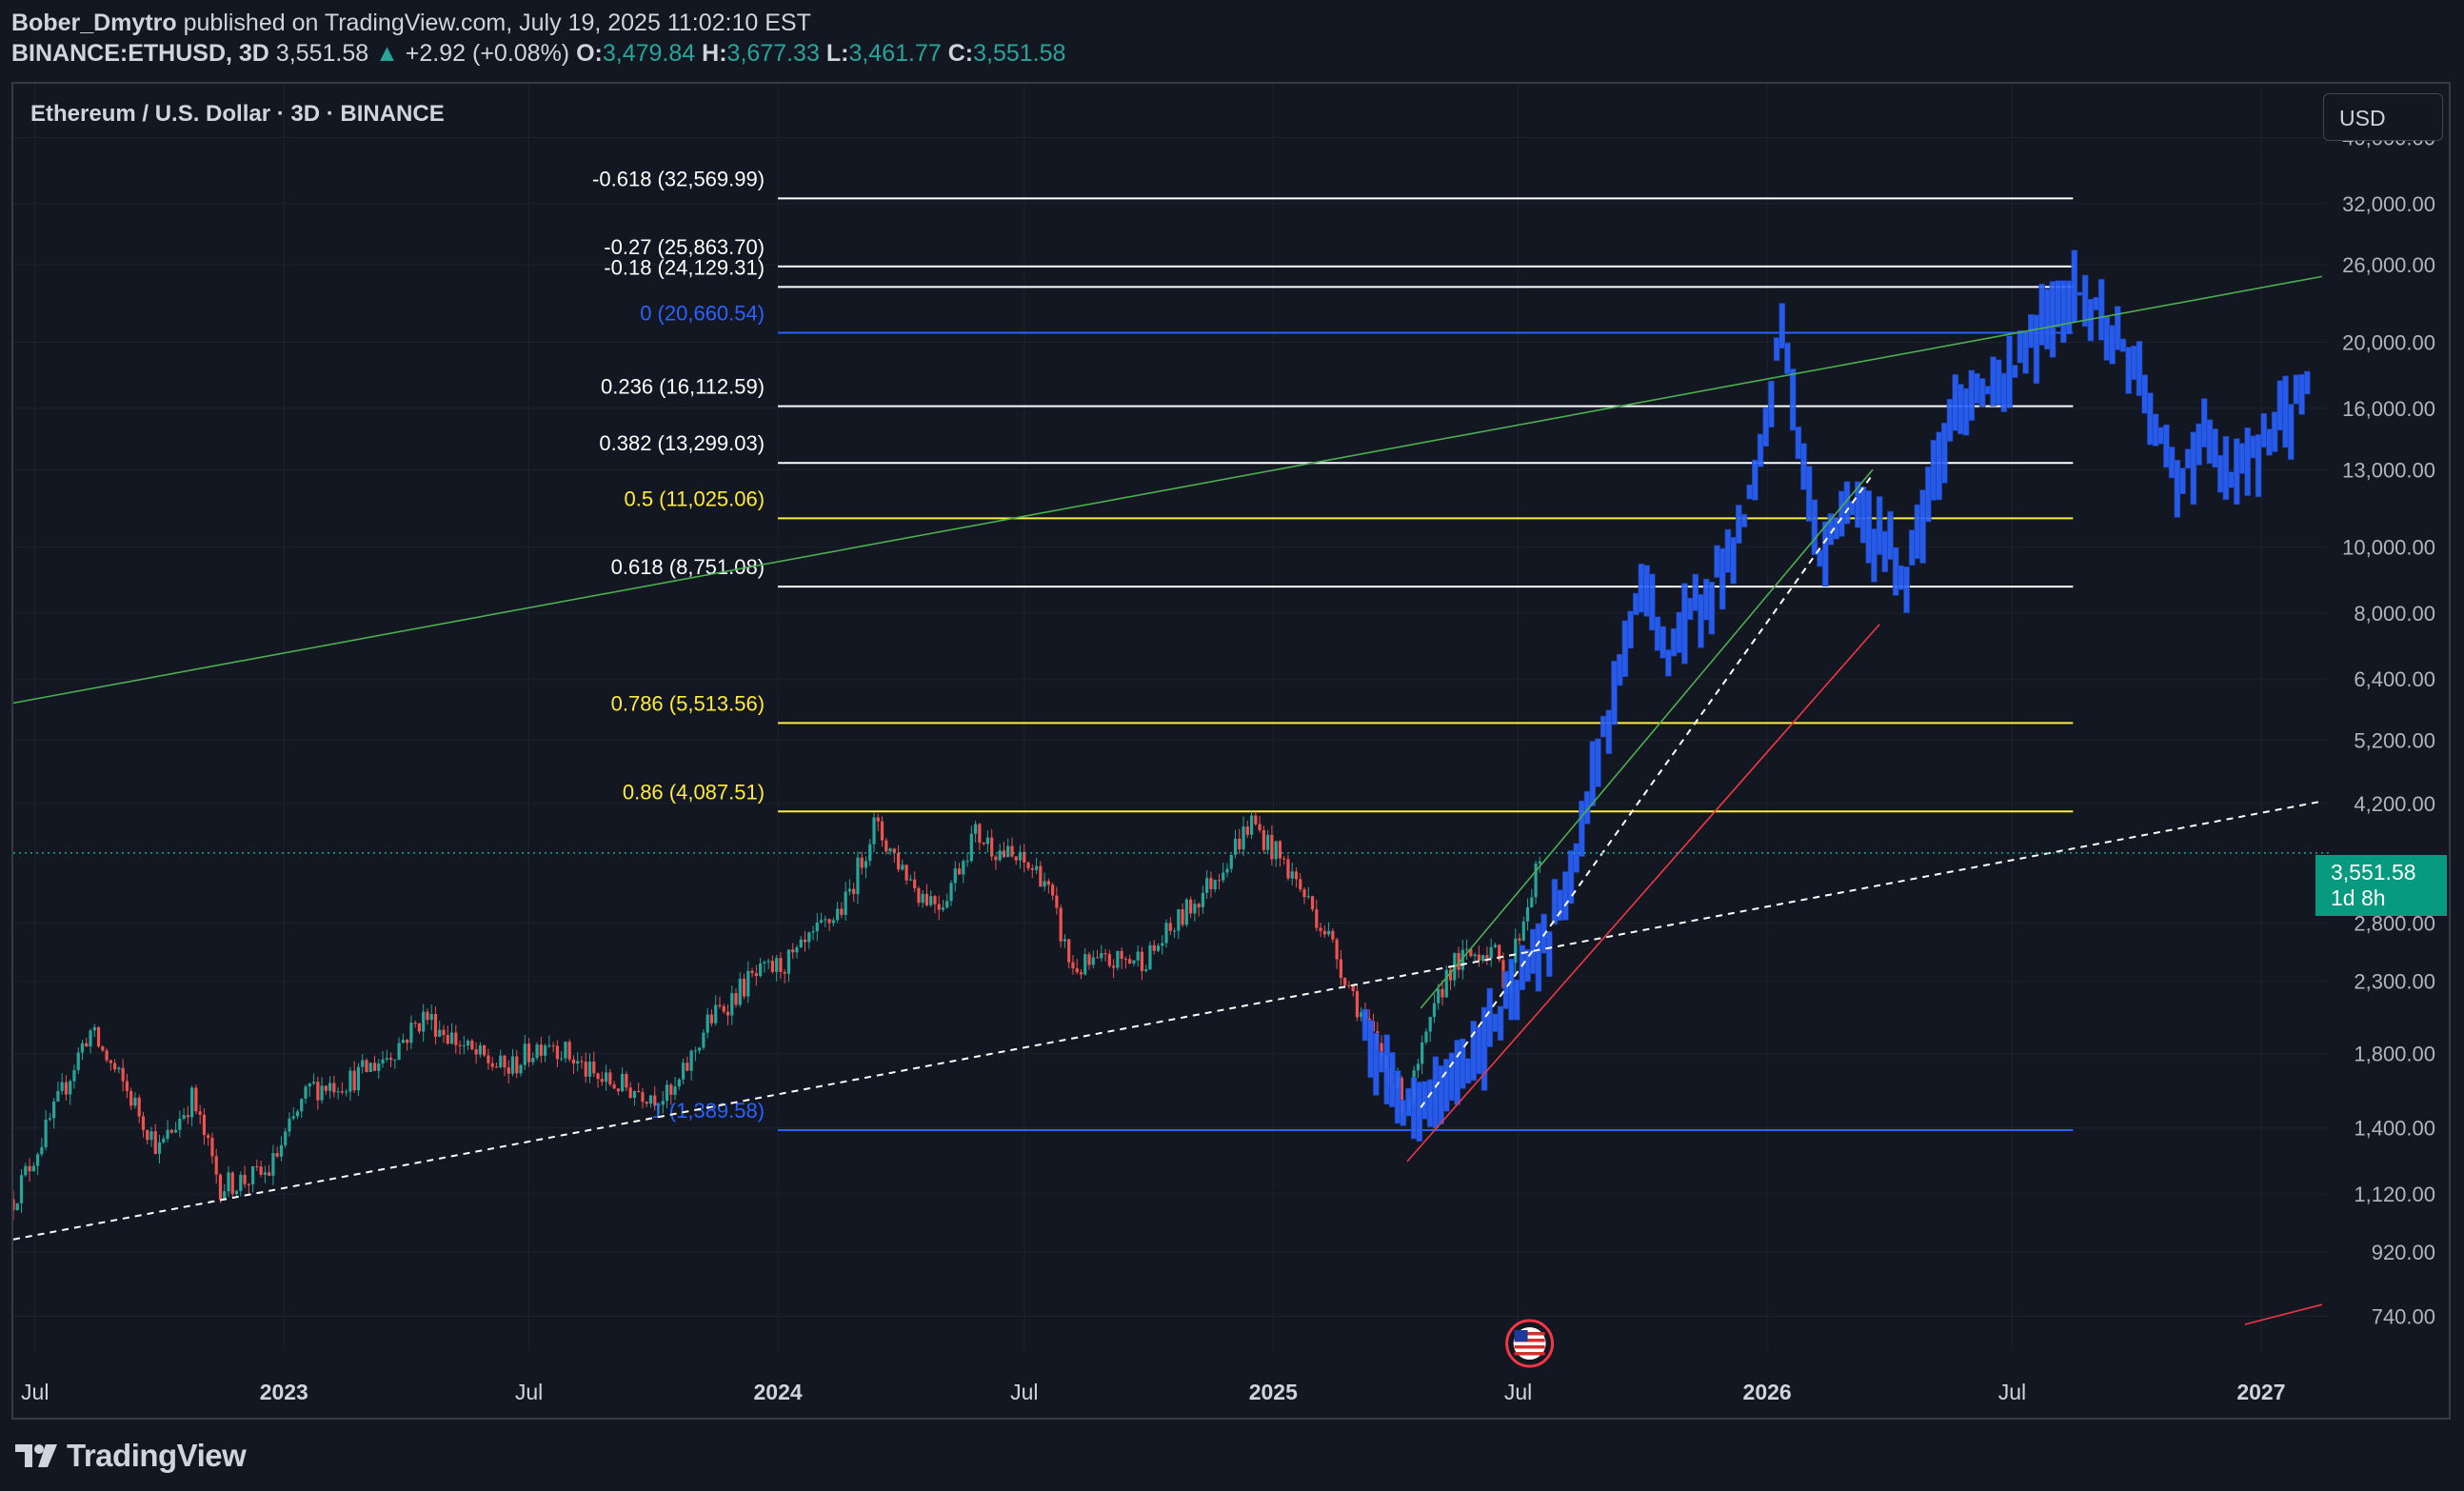 Image resolution: width=2464 pixels, height=1491 pixels. I want to click on price-axis-label: 13,000.00, so click(2388, 470).